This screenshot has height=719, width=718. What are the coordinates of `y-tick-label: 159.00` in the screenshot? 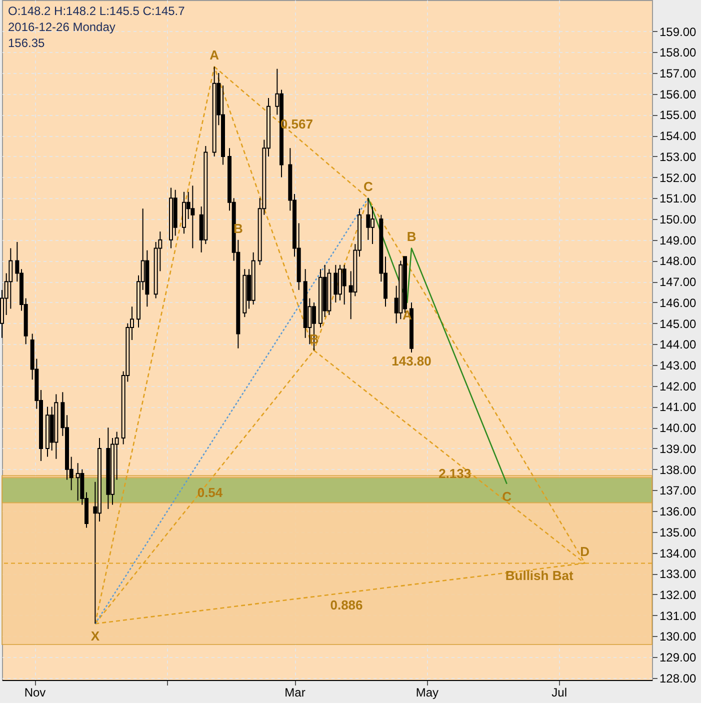 It's located at (678, 31).